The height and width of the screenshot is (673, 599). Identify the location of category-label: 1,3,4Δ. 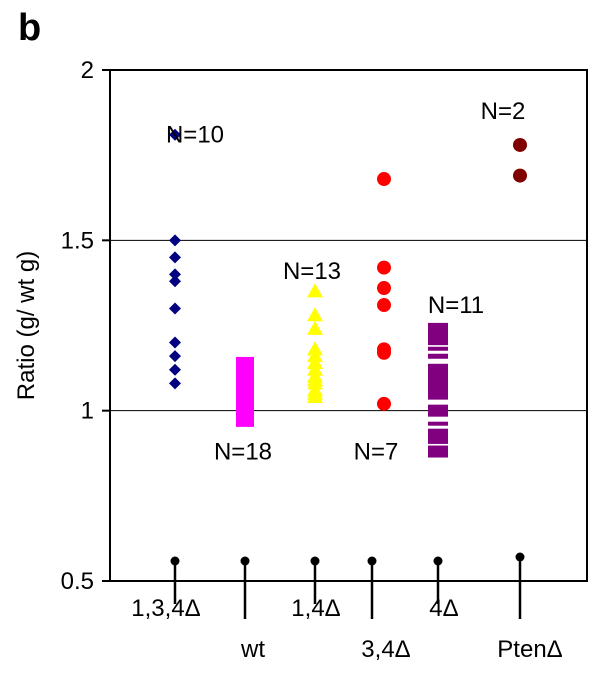
(165, 608).